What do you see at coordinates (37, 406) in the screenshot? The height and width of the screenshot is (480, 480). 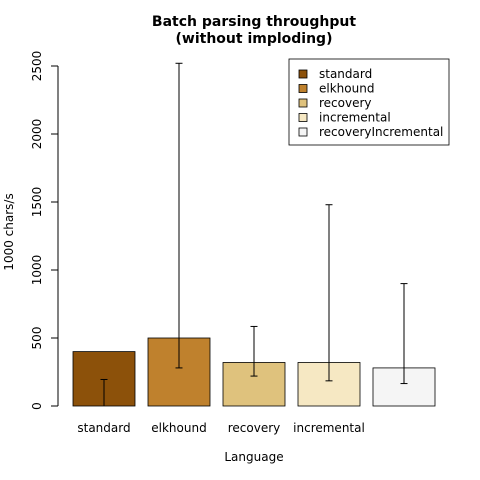 I see `y-tick-label: 0` at bounding box center [37, 406].